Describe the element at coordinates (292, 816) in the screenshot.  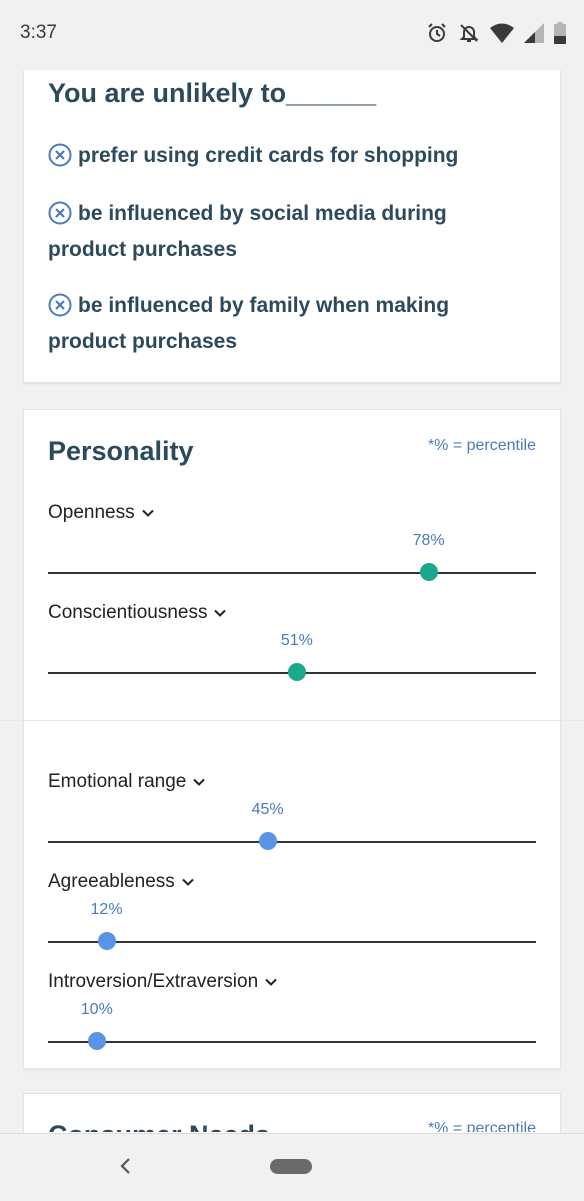
I see `trait-emotional-range: Emotional range 45%` at that location.